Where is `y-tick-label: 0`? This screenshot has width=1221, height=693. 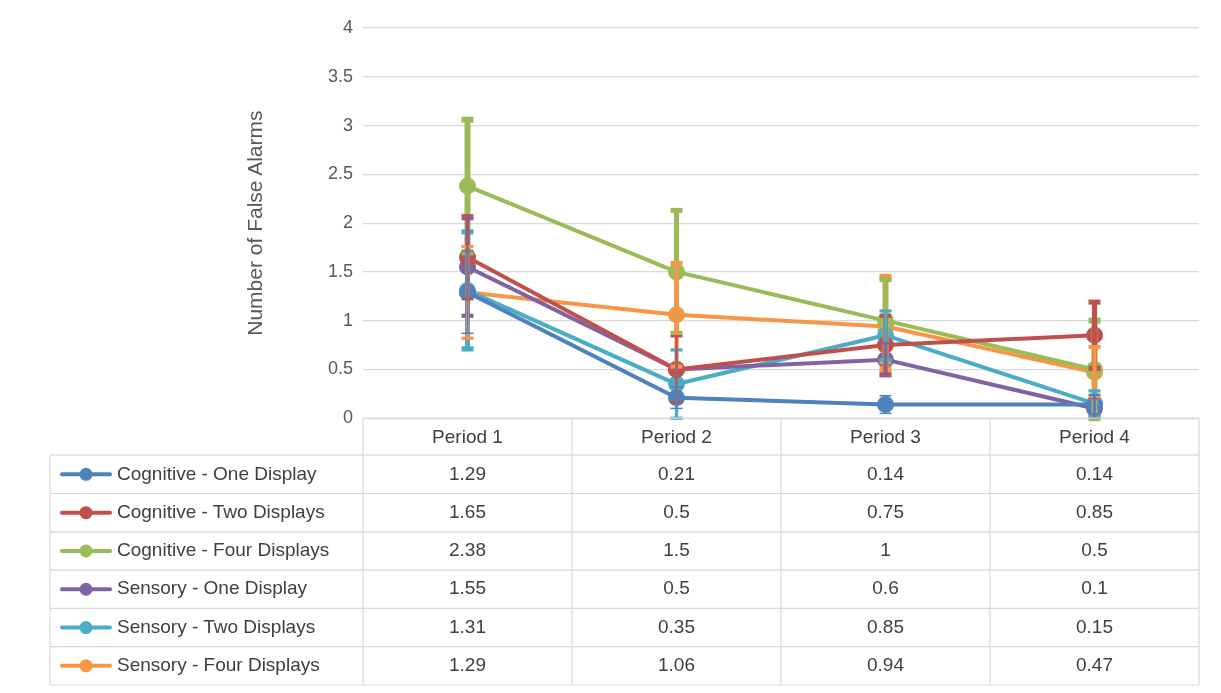 y-tick-label: 0 is located at coordinates (347, 417).